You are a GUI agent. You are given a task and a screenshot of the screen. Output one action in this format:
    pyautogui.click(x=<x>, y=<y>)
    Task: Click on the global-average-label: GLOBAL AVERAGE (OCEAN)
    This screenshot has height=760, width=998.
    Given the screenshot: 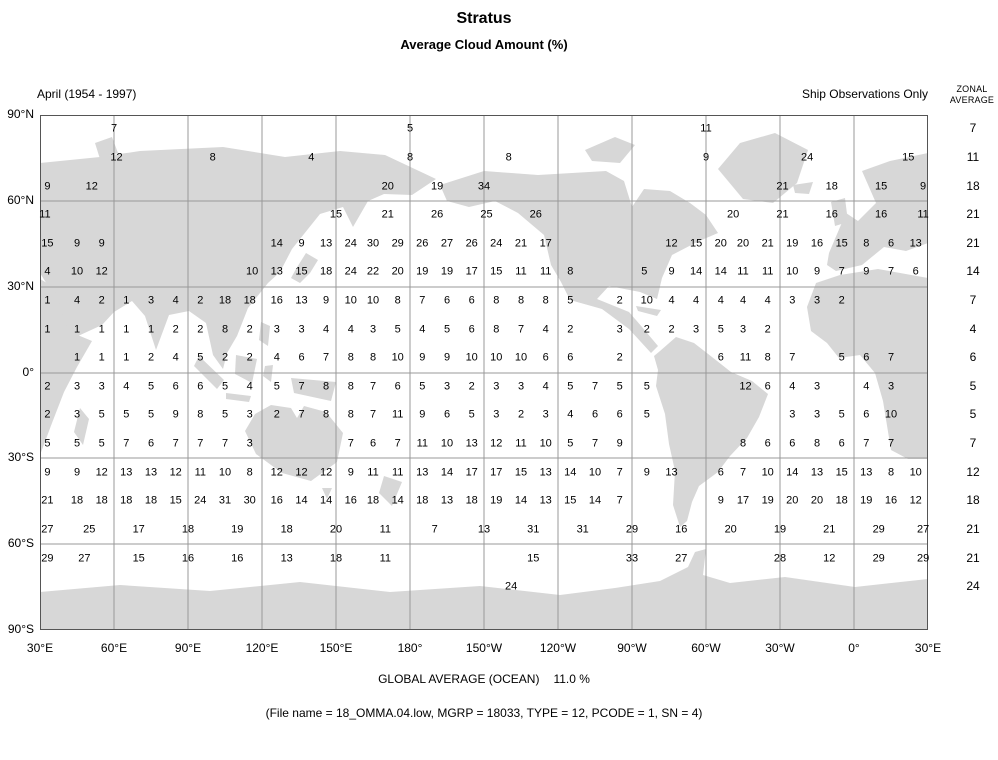 What is the action you would take?
    pyautogui.click(x=459, y=679)
    